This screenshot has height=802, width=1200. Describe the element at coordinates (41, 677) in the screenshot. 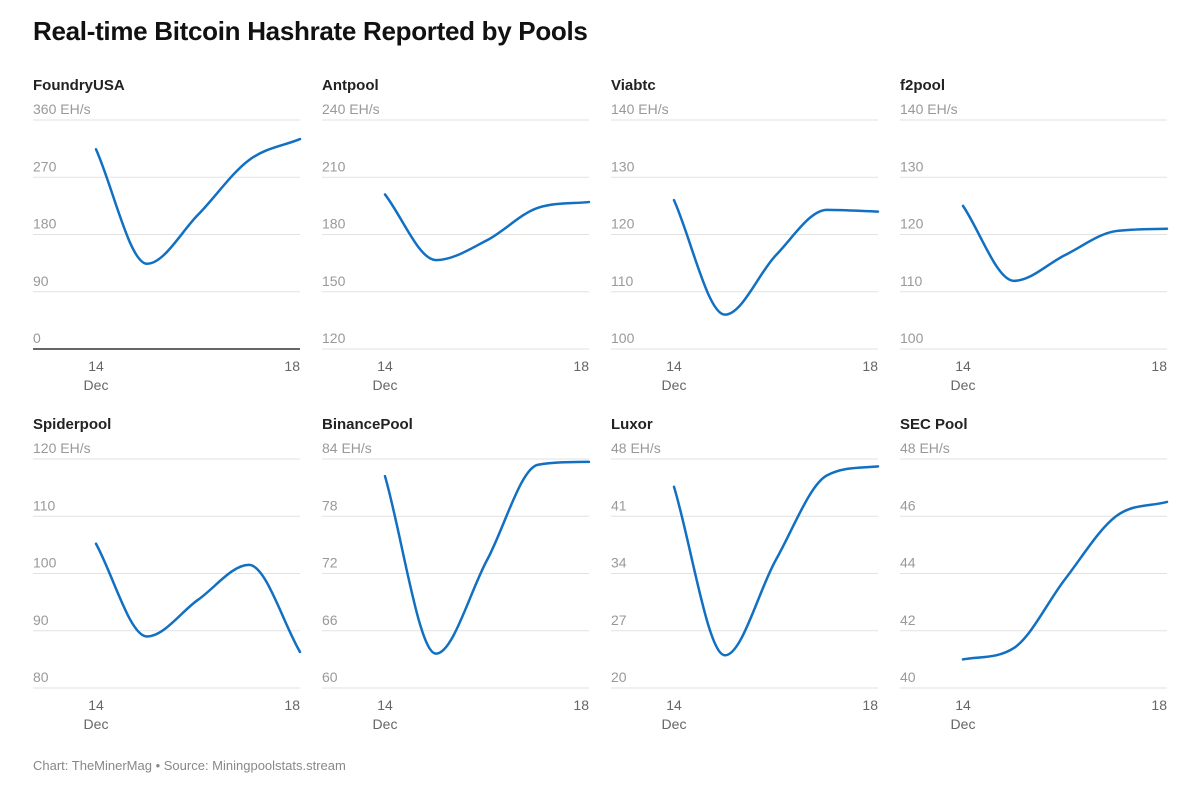

I see `y-tick-label: 80` at that location.